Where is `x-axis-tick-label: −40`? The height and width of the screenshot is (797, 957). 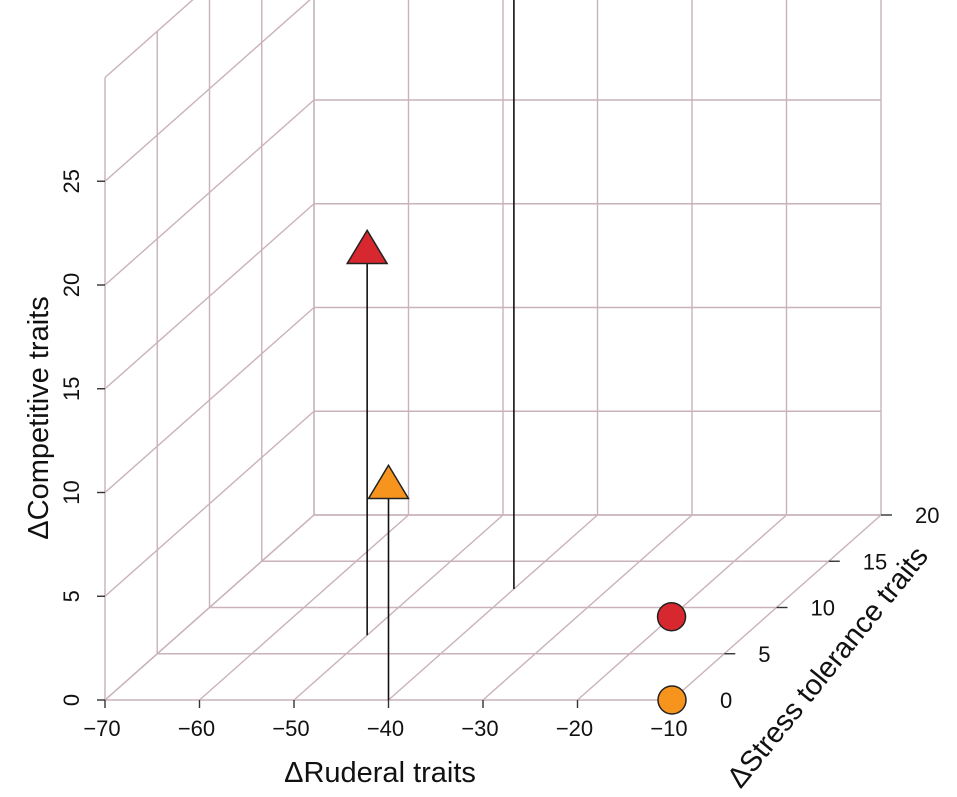
x-axis-tick-label: −40 is located at coordinates (385, 728).